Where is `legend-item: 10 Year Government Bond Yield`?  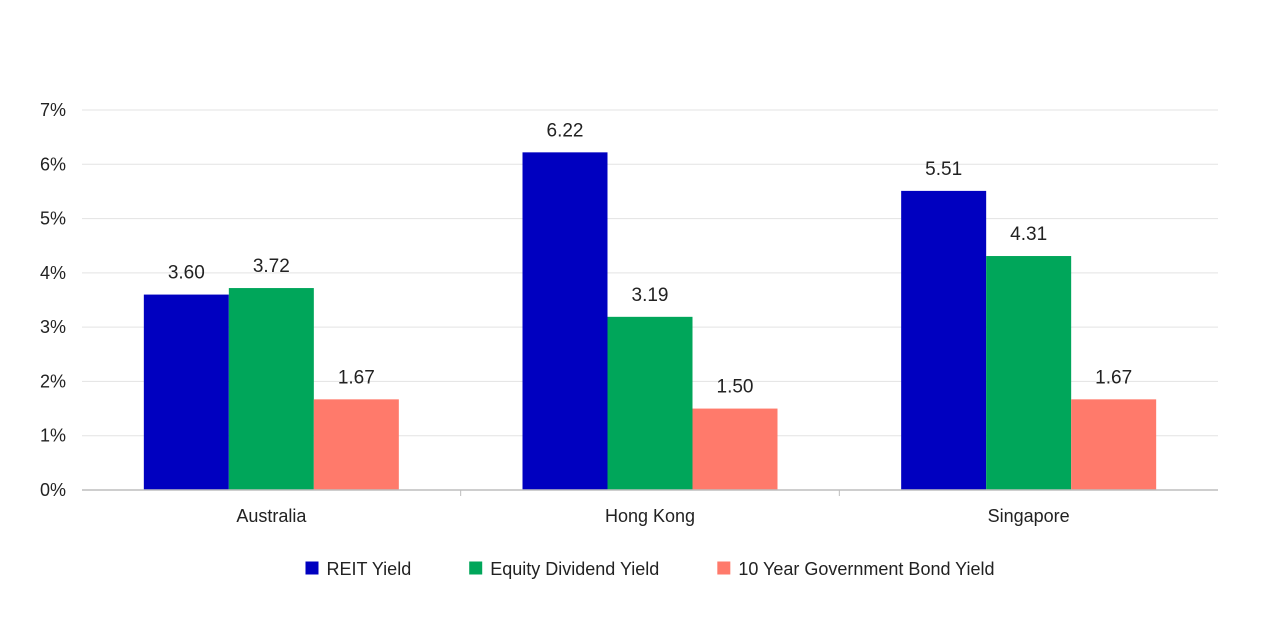 legend-item: 10 Year Government Bond Yield is located at coordinates (856, 569).